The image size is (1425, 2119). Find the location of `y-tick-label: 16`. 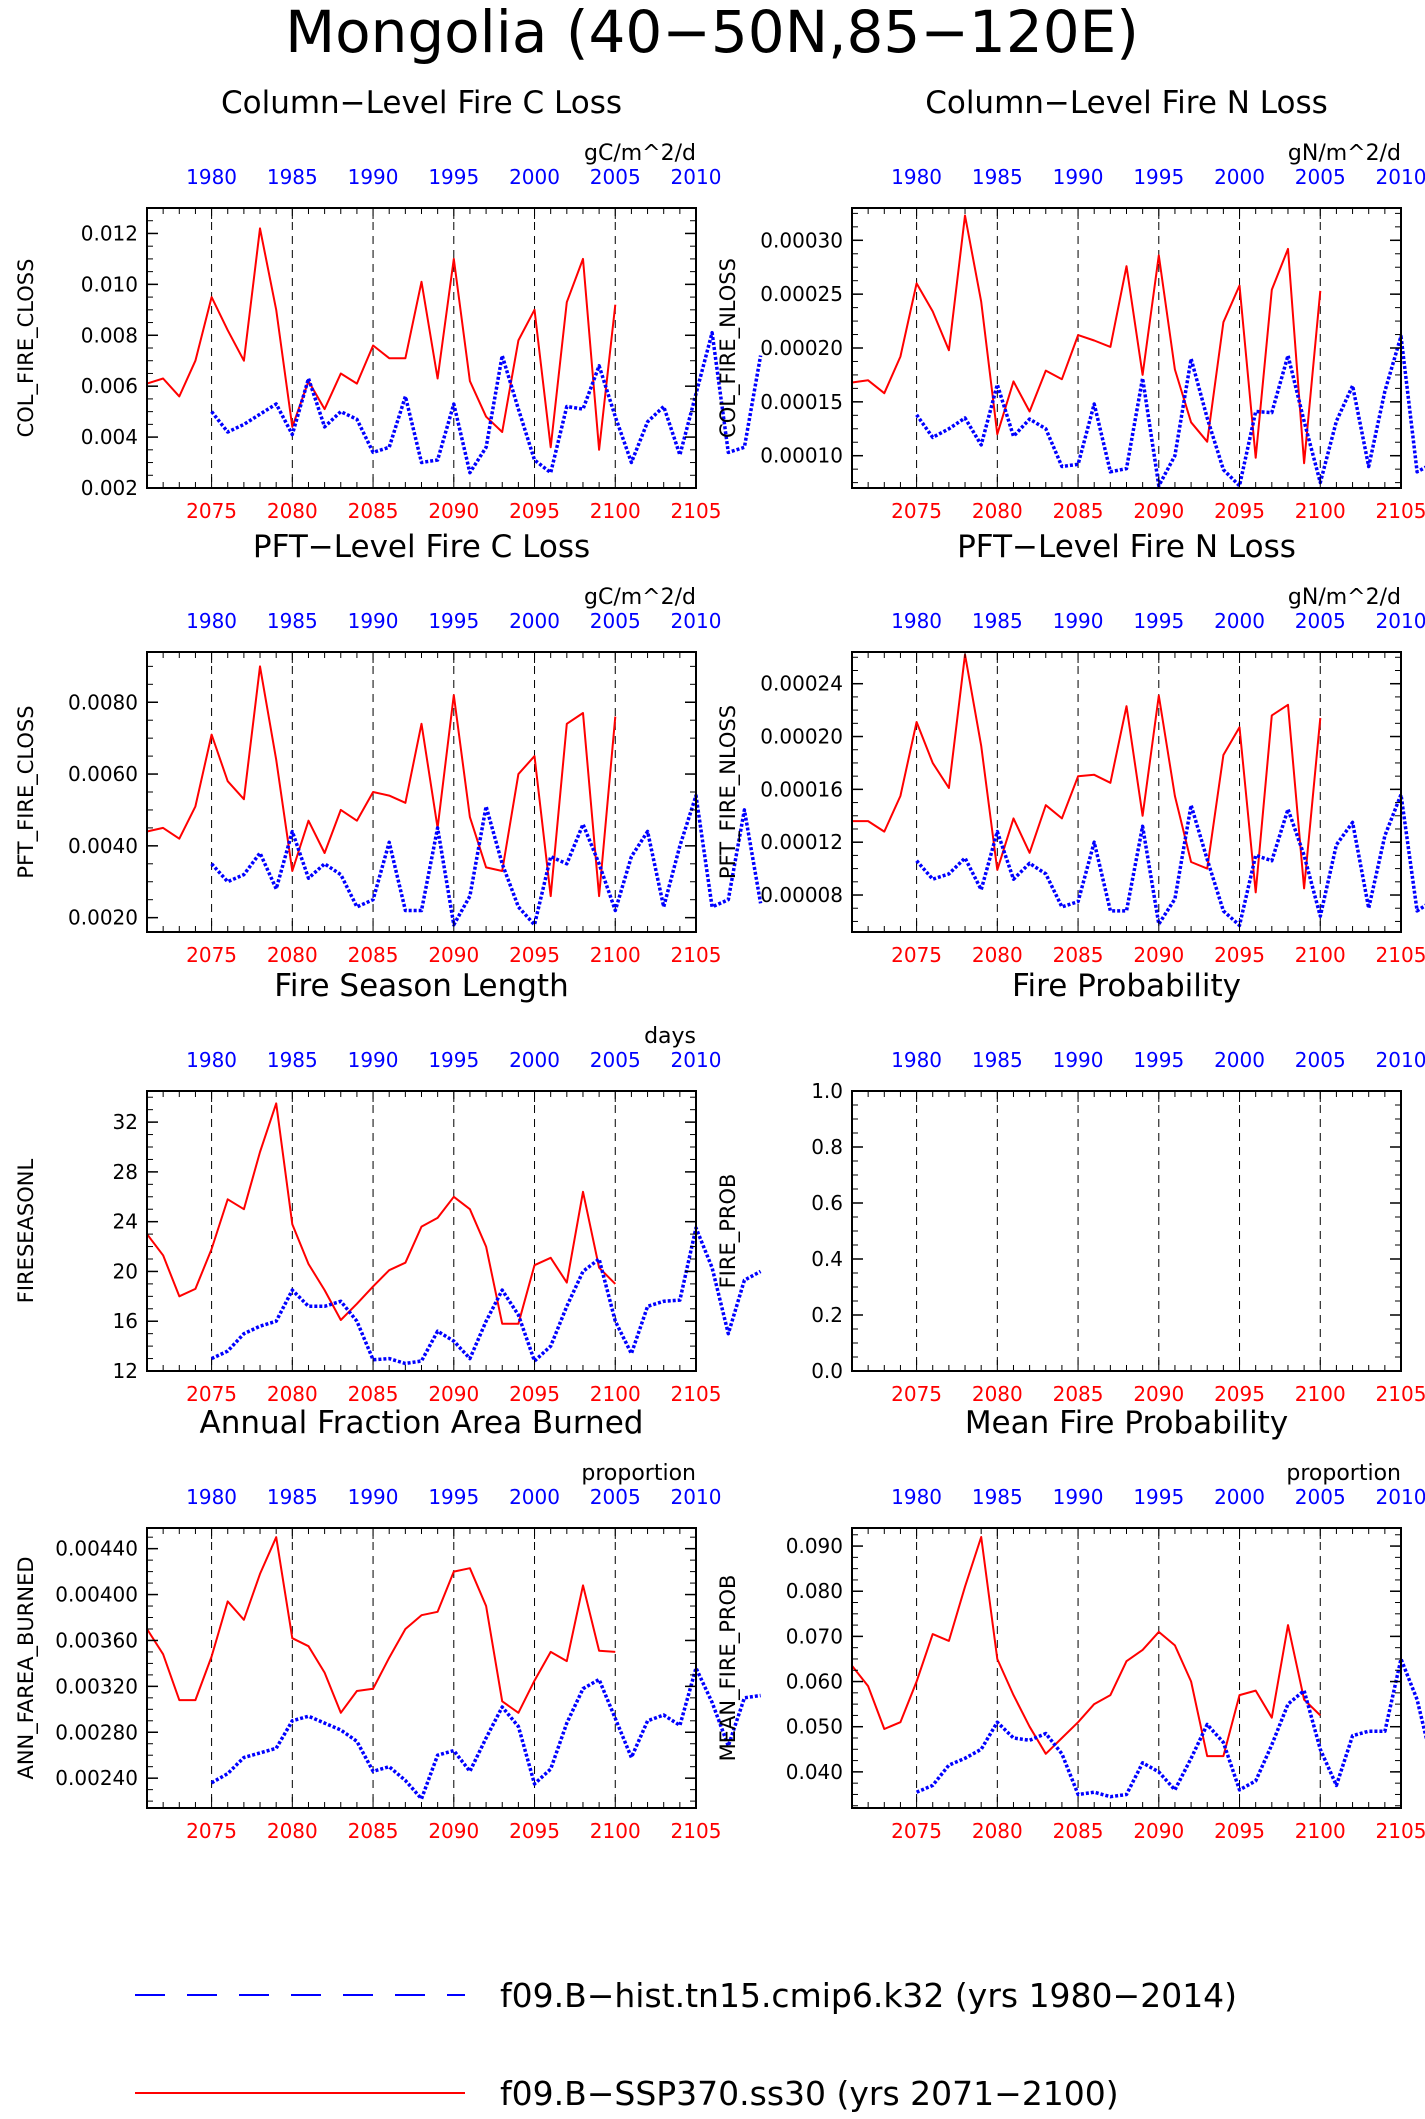

y-tick-label: 16 is located at coordinates (125, 1321).